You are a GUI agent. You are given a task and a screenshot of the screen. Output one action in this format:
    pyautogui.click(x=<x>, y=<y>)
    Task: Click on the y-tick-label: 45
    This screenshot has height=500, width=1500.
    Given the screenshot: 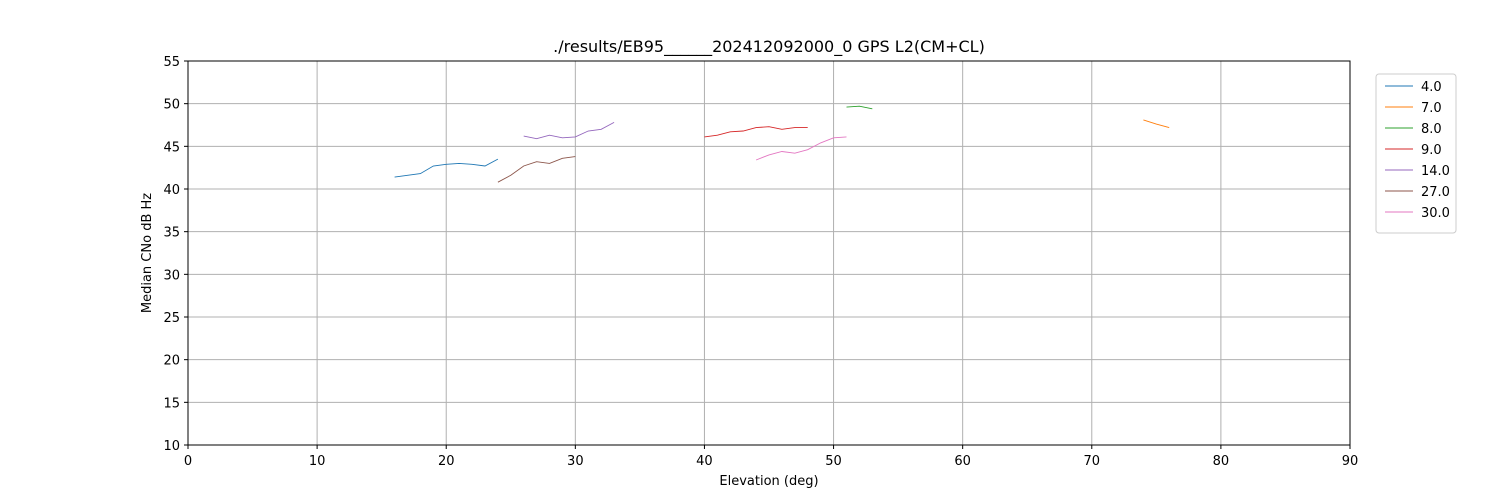 What is the action you would take?
    pyautogui.click(x=171, y=147)
    